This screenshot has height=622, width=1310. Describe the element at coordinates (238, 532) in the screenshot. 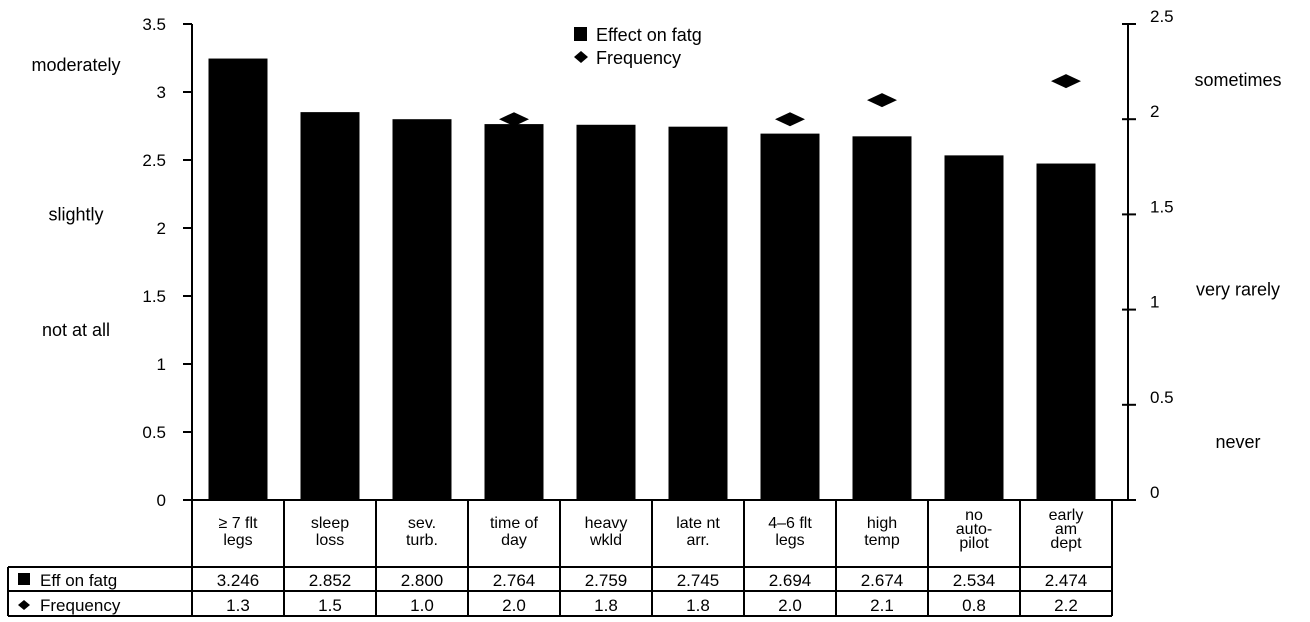

I see `category-label: ≥ 7 flt legs` at that location.